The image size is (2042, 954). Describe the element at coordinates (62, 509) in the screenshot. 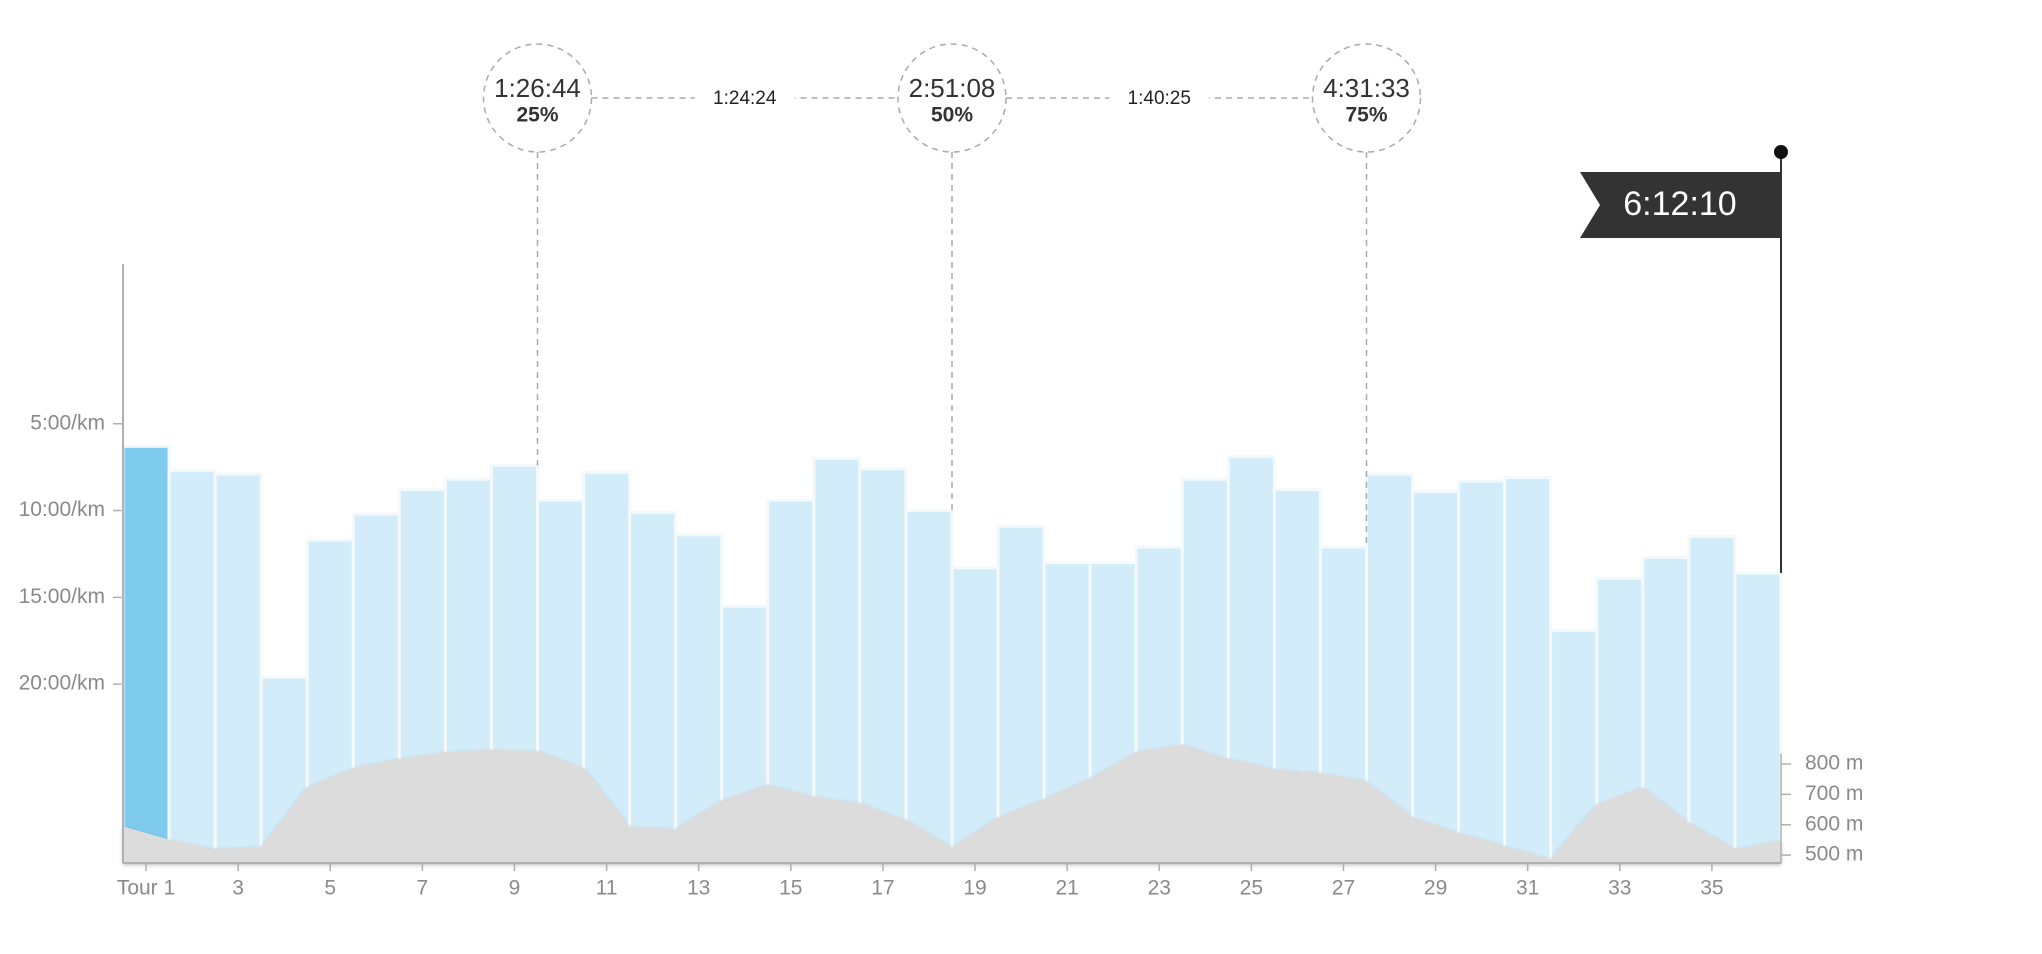

I see `y-tick-label: 10:00/km` at that location.